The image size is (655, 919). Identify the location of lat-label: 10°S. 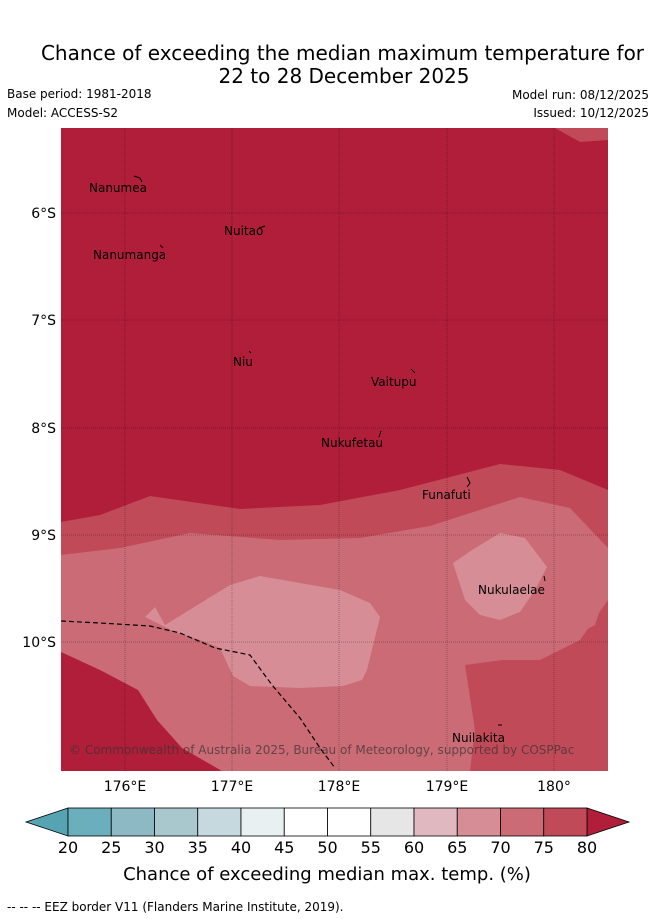
(39, 643).